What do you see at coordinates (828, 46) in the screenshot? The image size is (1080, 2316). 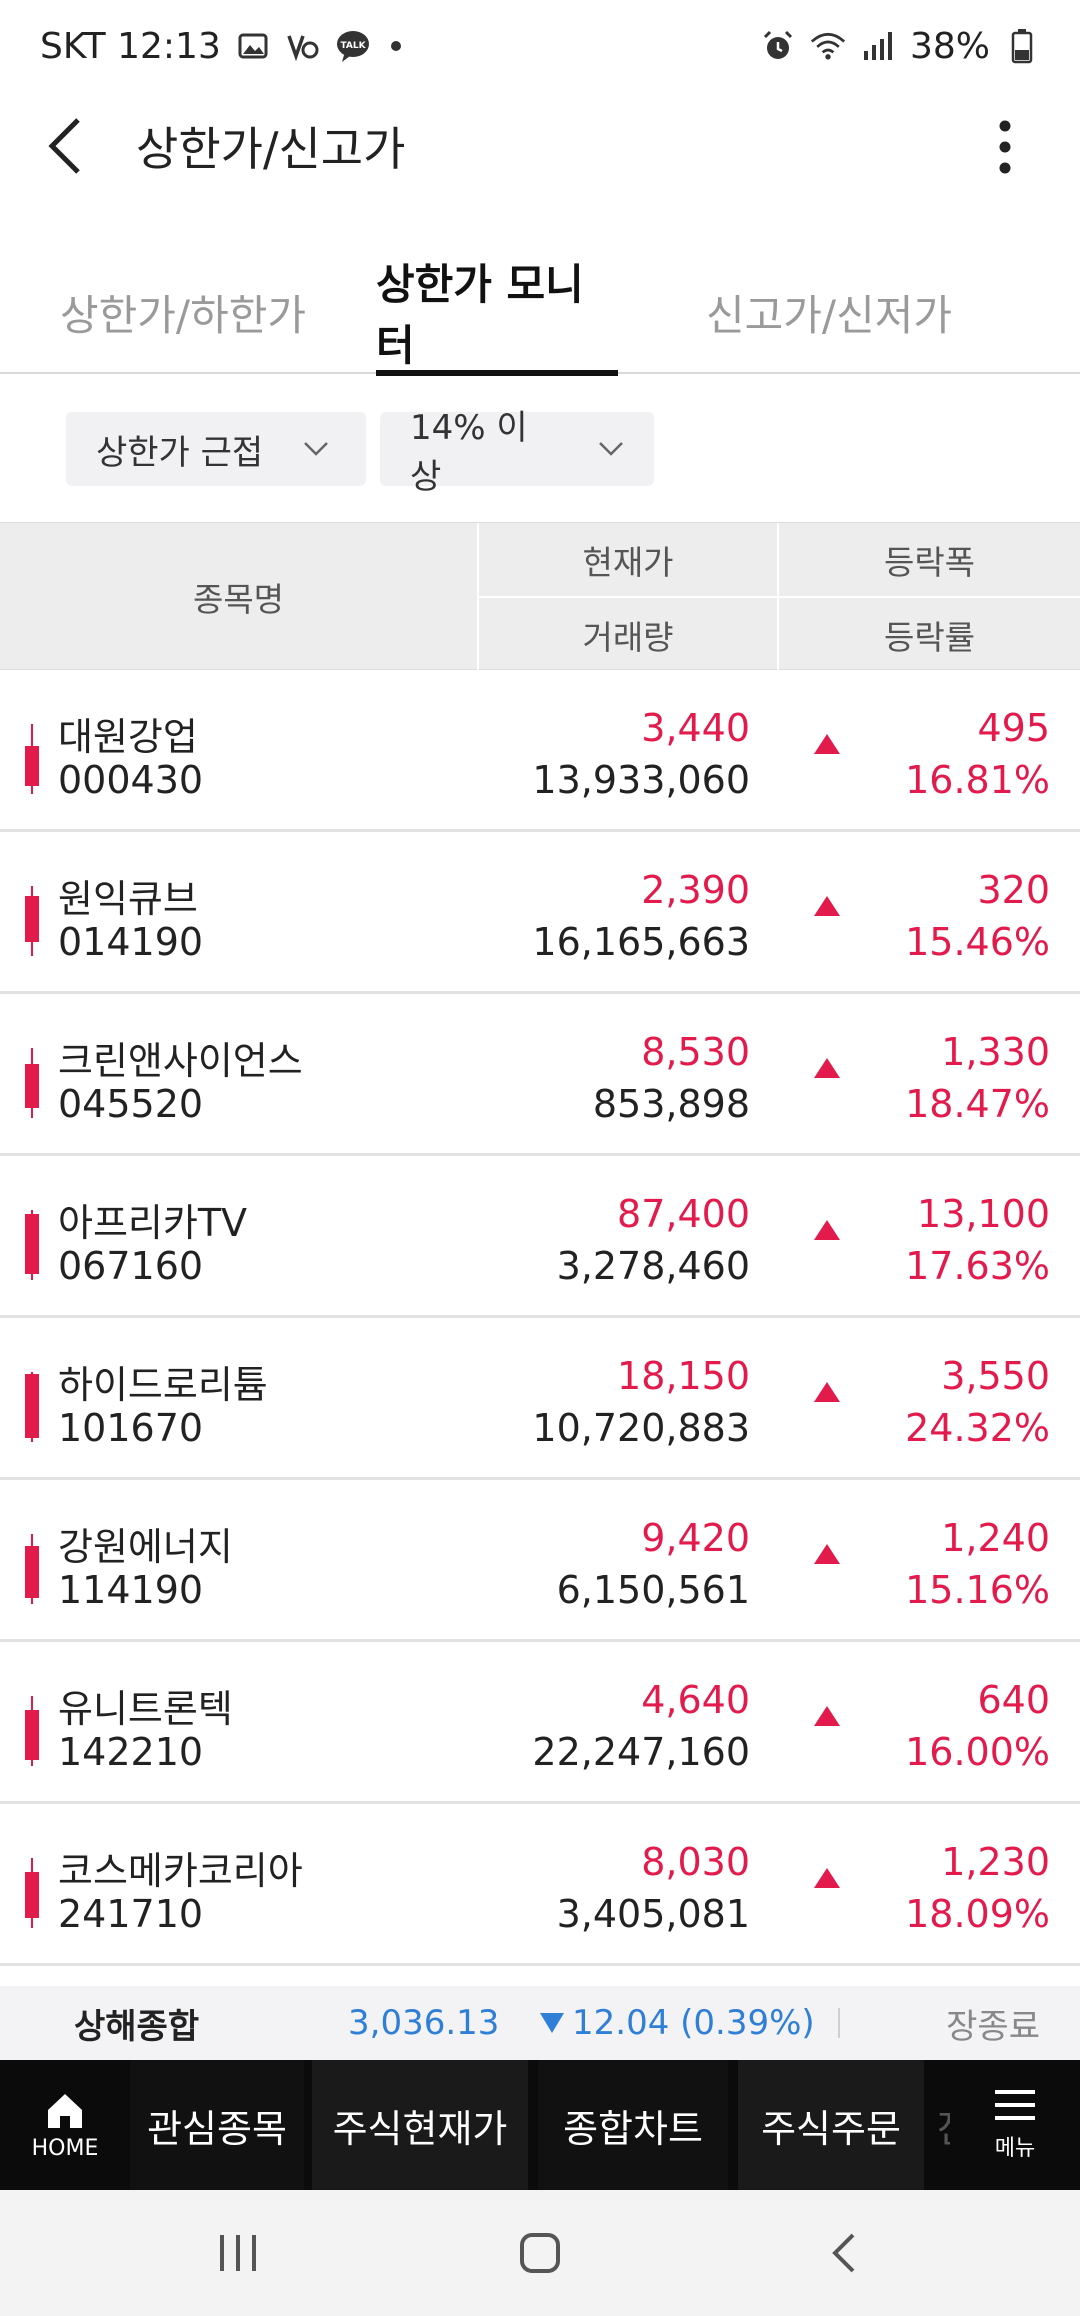 I see `wifi-icon` at bounding box center [828, 46].